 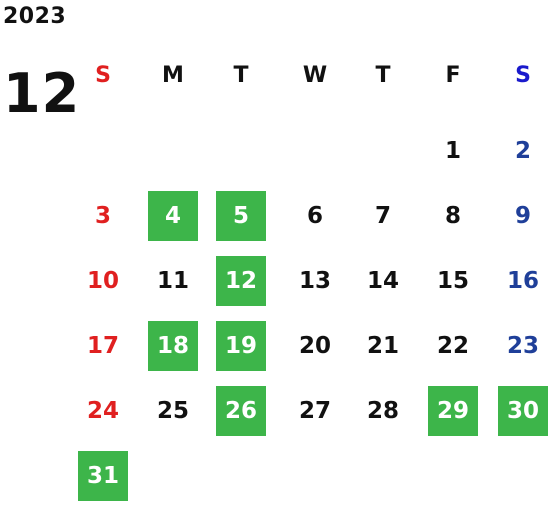 I want to click on calendar-day-4: 4, so click(x=173, y=216).